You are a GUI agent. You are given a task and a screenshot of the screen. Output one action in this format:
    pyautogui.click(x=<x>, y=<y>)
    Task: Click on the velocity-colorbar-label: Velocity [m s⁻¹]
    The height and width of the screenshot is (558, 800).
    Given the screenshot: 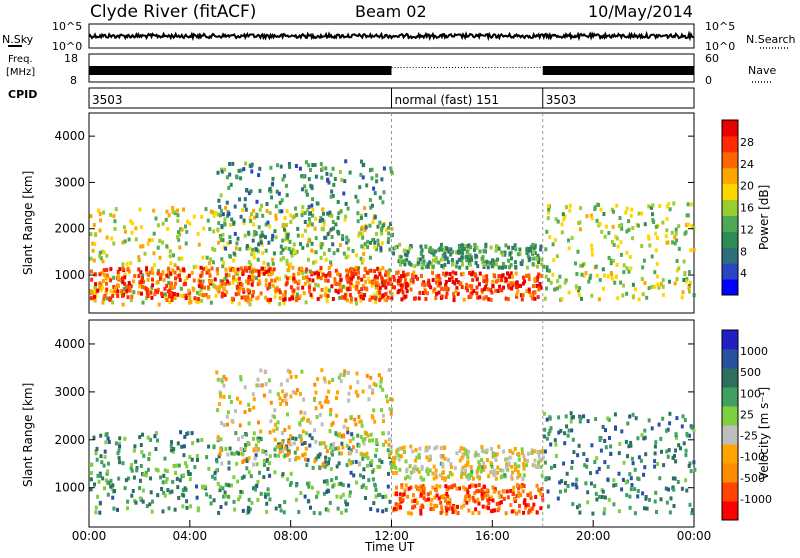 What is the action you would take?
    pyautogui.click(x=764, y=433)
    